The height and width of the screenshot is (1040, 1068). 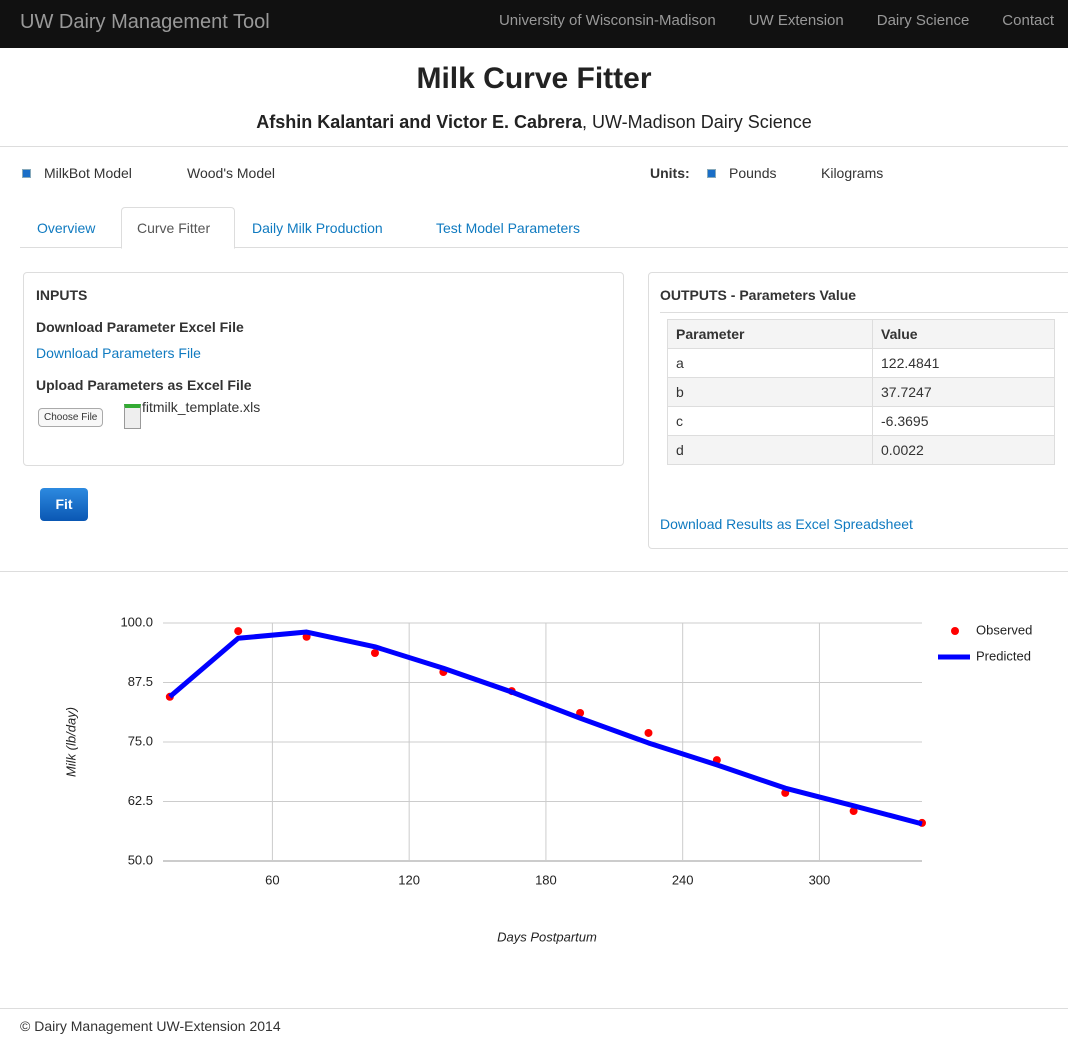 What do you see at coordinates (963, 334) in the screenshot?
I see `column-header: Value` at bounding box center [963, 334].